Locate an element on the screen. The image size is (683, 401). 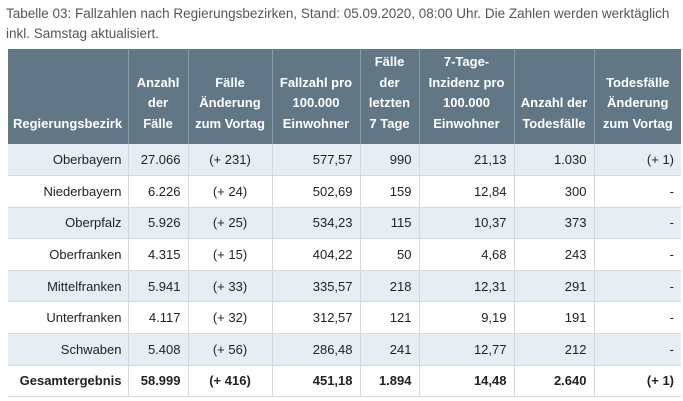
cell-faelle-7-tage: 990 is located at coordinates (390, 160).